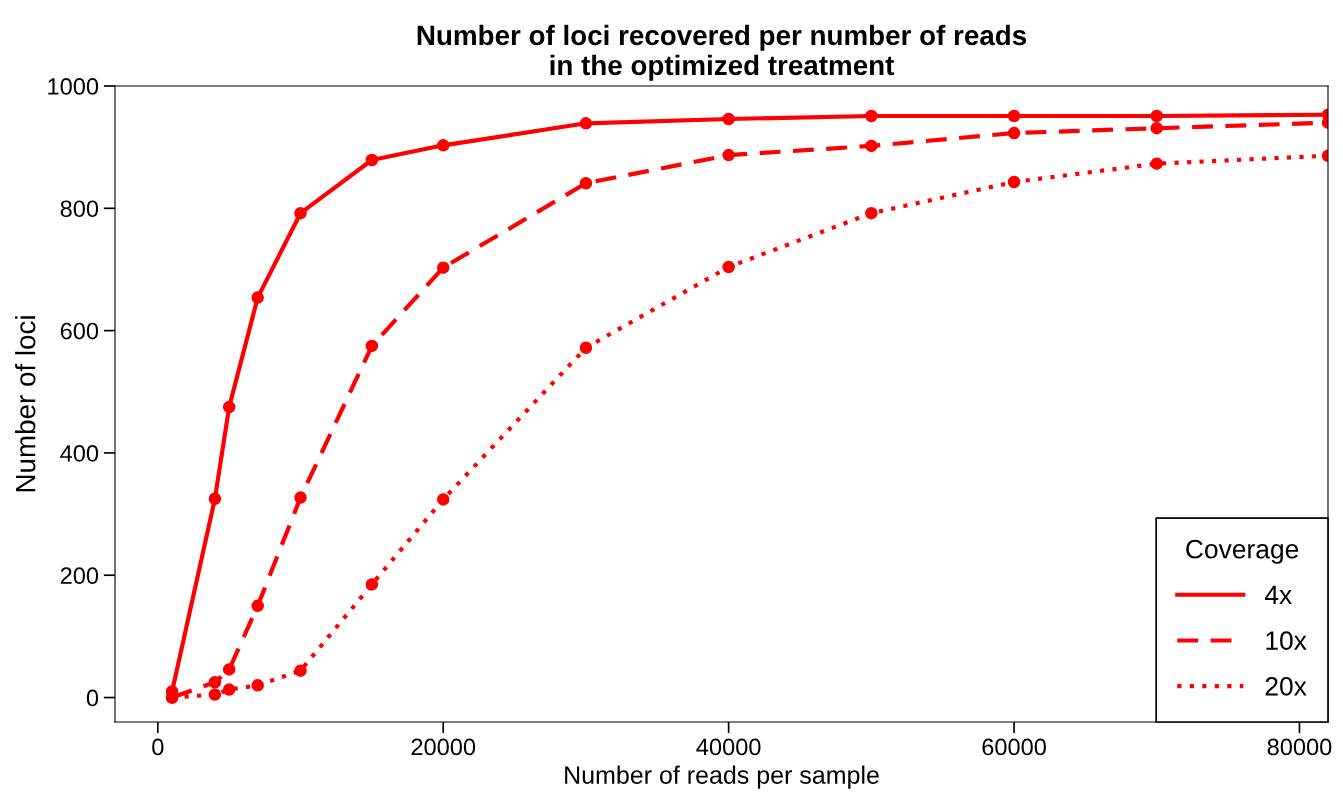 The image size is (1343, 802). I want to click on legend-label: 10x, so click(1286, 640).